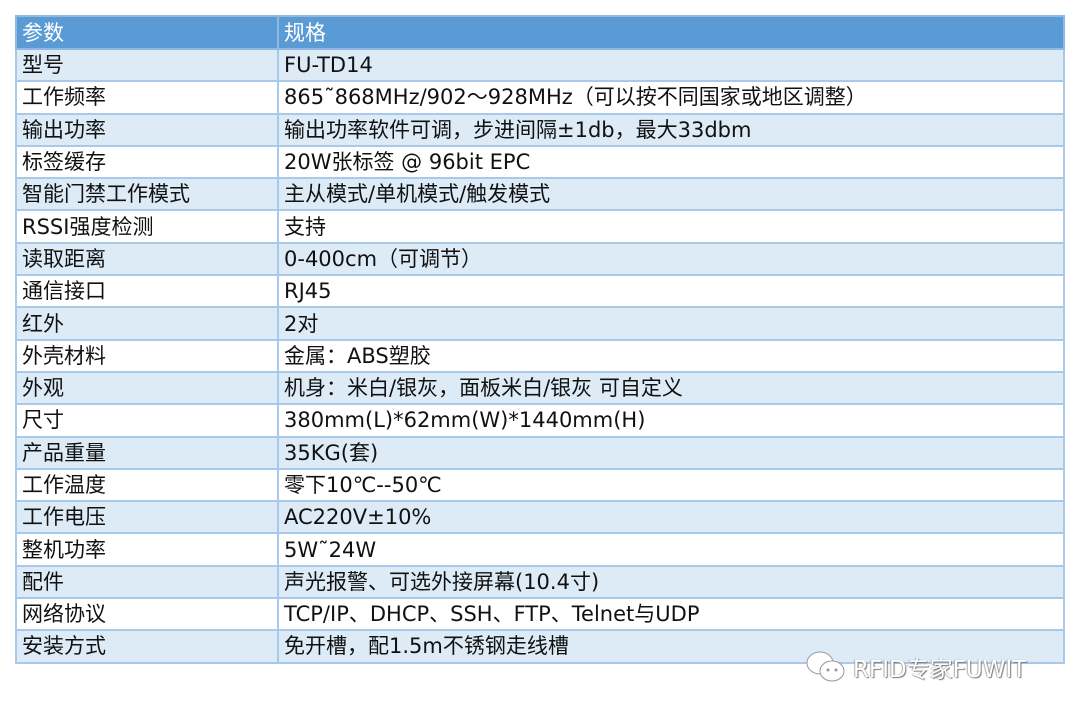  What do you see at coordinates (671, 226) in the screenshot?
I see `cell-spec: 支持` at bounding box center [671, 226].